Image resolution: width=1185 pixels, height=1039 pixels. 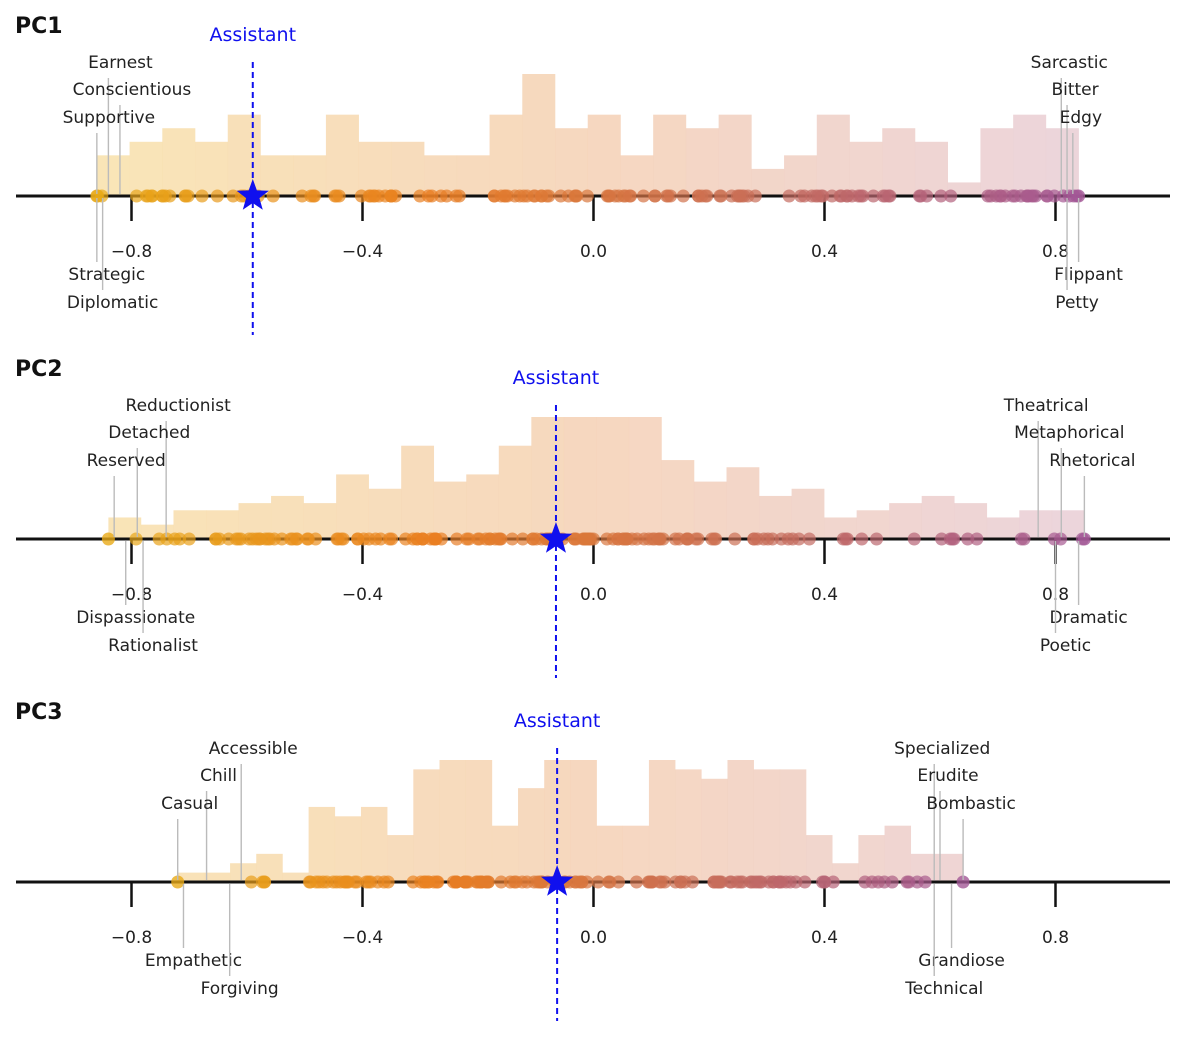 What do you see at coordinates (1088, 618) in the screenshot?
I see `trait-label: Dramatic` at bounding box center [1088, 618].